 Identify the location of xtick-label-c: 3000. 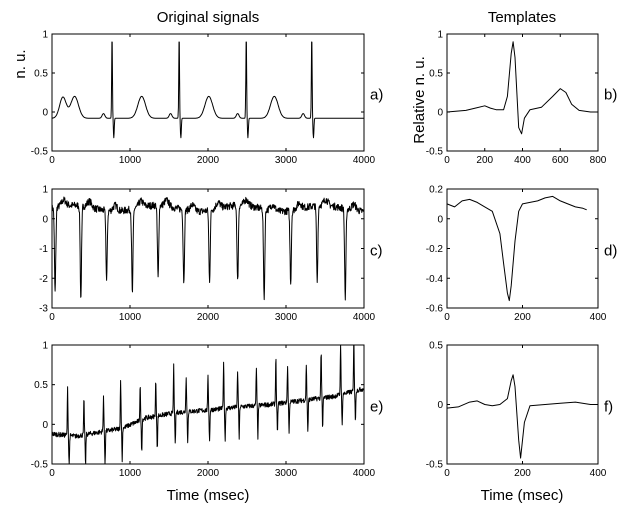
(286, 317).